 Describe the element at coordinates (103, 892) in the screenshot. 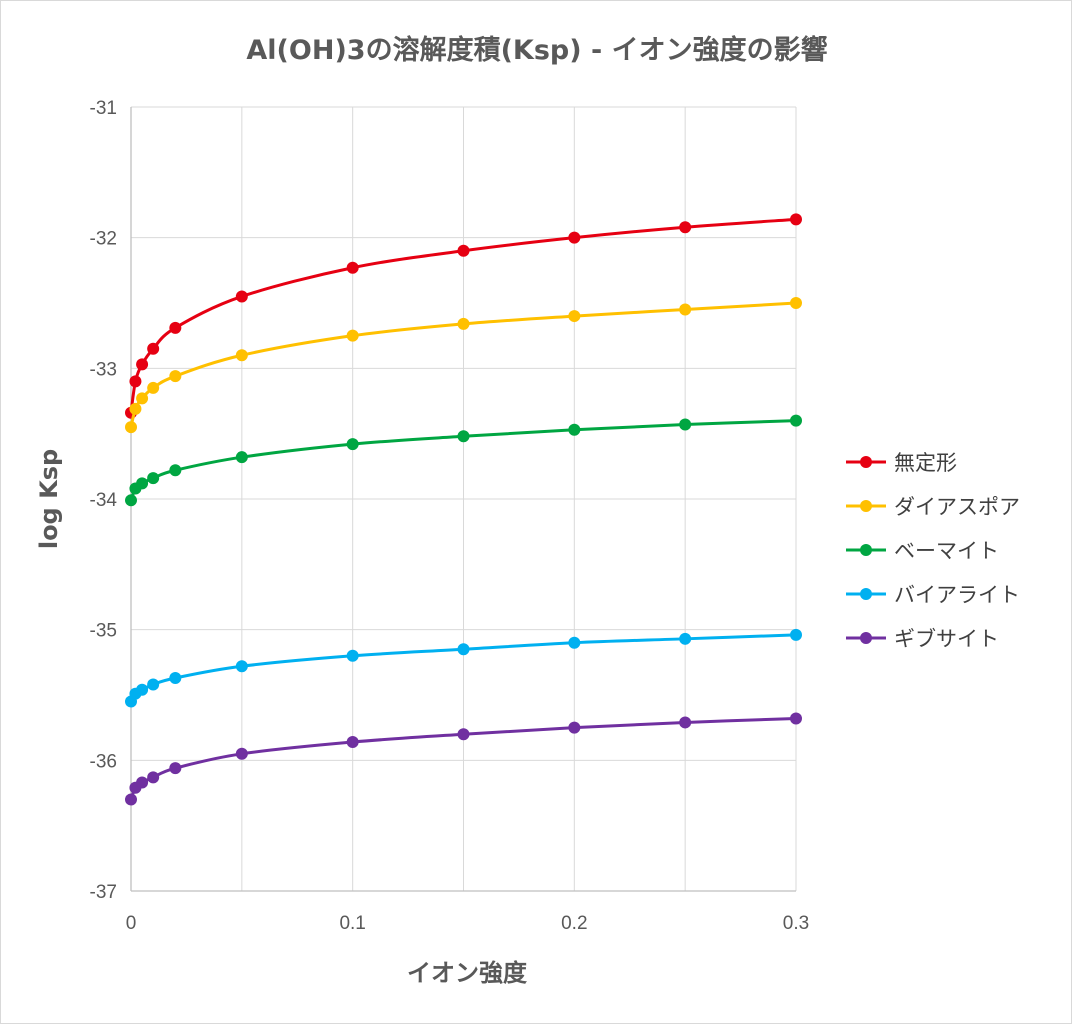

I see `y-tick-label: -37` at that location.